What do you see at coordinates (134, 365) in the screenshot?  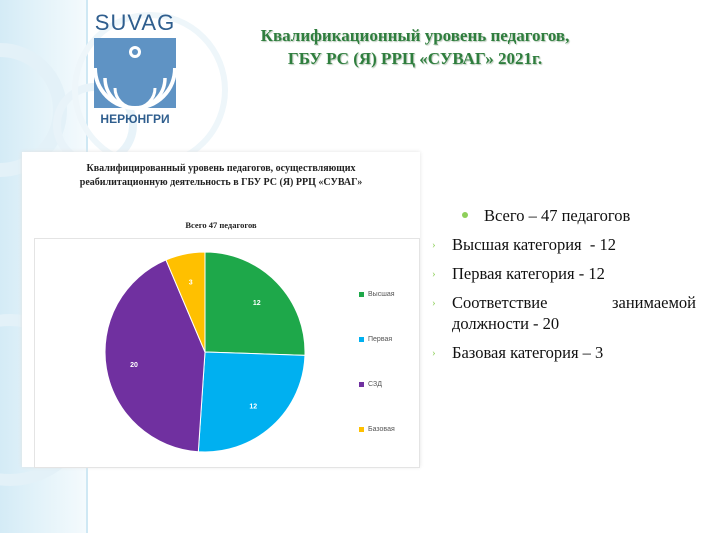 I see `pie-data-label: 20` at bounding box center [134, 365].